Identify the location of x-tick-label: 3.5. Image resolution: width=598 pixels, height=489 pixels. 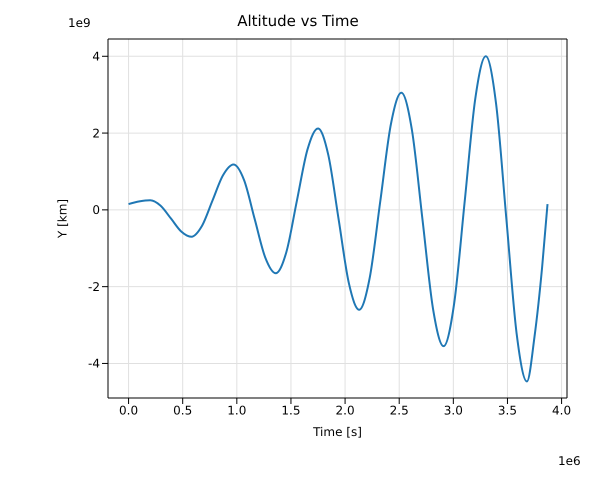
(508, 411).